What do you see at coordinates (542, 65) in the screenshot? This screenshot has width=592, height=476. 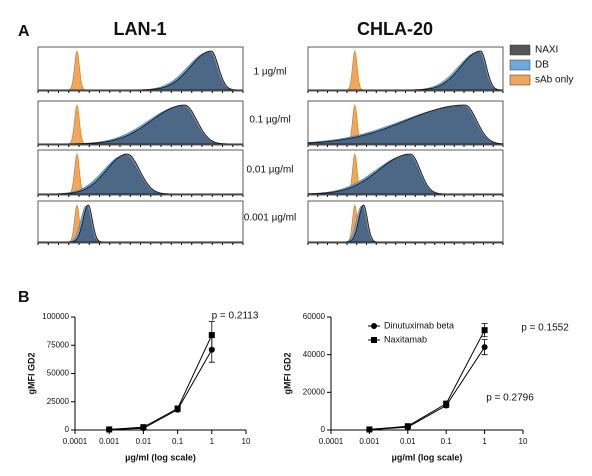 I see `legend-label: DB` at bounding box center [542, 65].